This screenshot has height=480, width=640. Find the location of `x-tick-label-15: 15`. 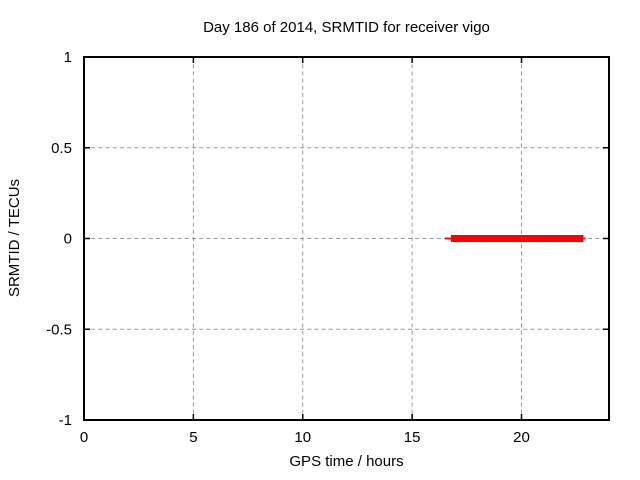

x-tick-label-15: 15 is located at coordinates (412, 437).